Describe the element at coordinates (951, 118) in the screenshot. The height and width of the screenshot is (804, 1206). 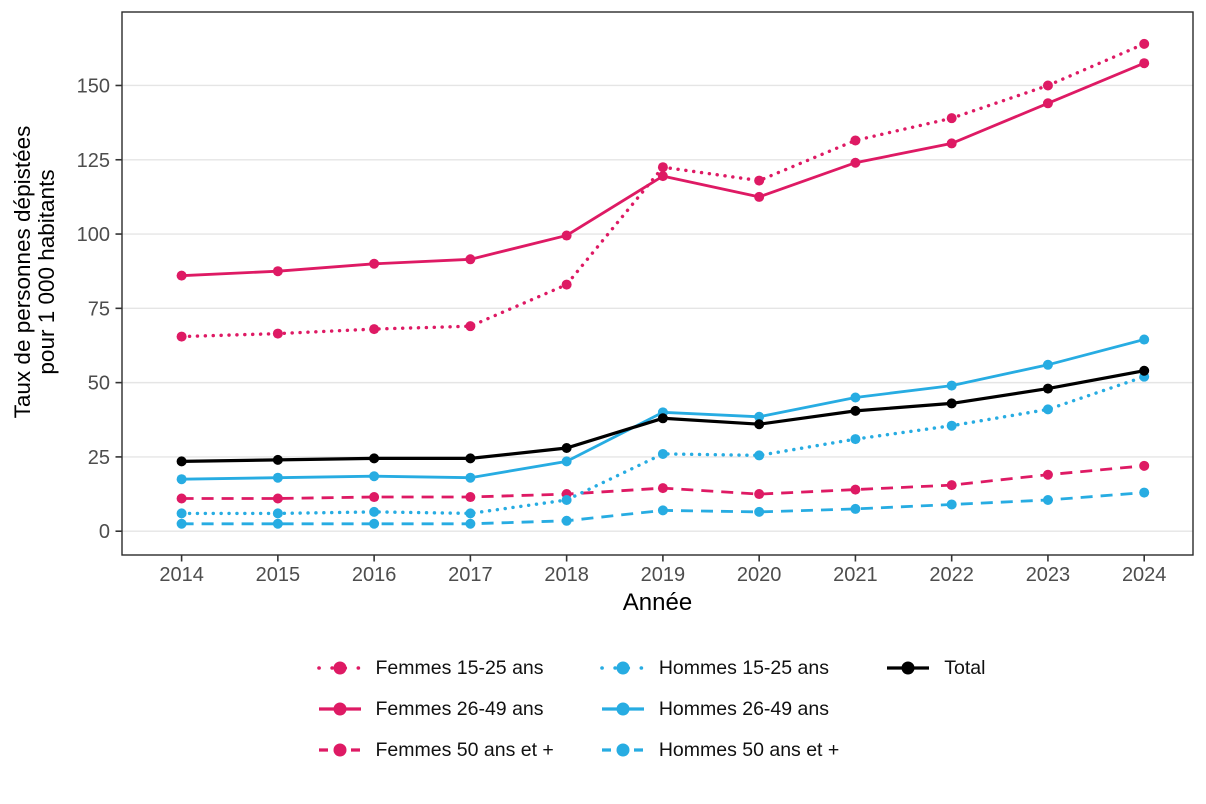
I see `point-femmes-15-25-ans-2022` at that location.